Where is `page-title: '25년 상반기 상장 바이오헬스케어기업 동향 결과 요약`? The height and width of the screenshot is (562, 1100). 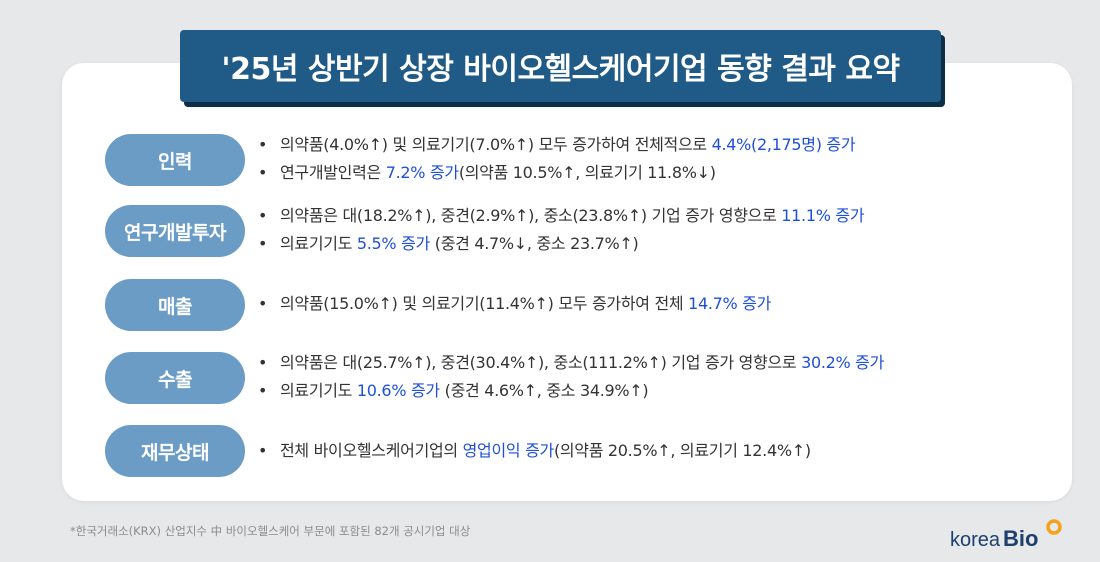 page-title: '25년 상반기 상장 바이오헬스케어기업 동향 결과 요약 is located at coordinates (560, 66).